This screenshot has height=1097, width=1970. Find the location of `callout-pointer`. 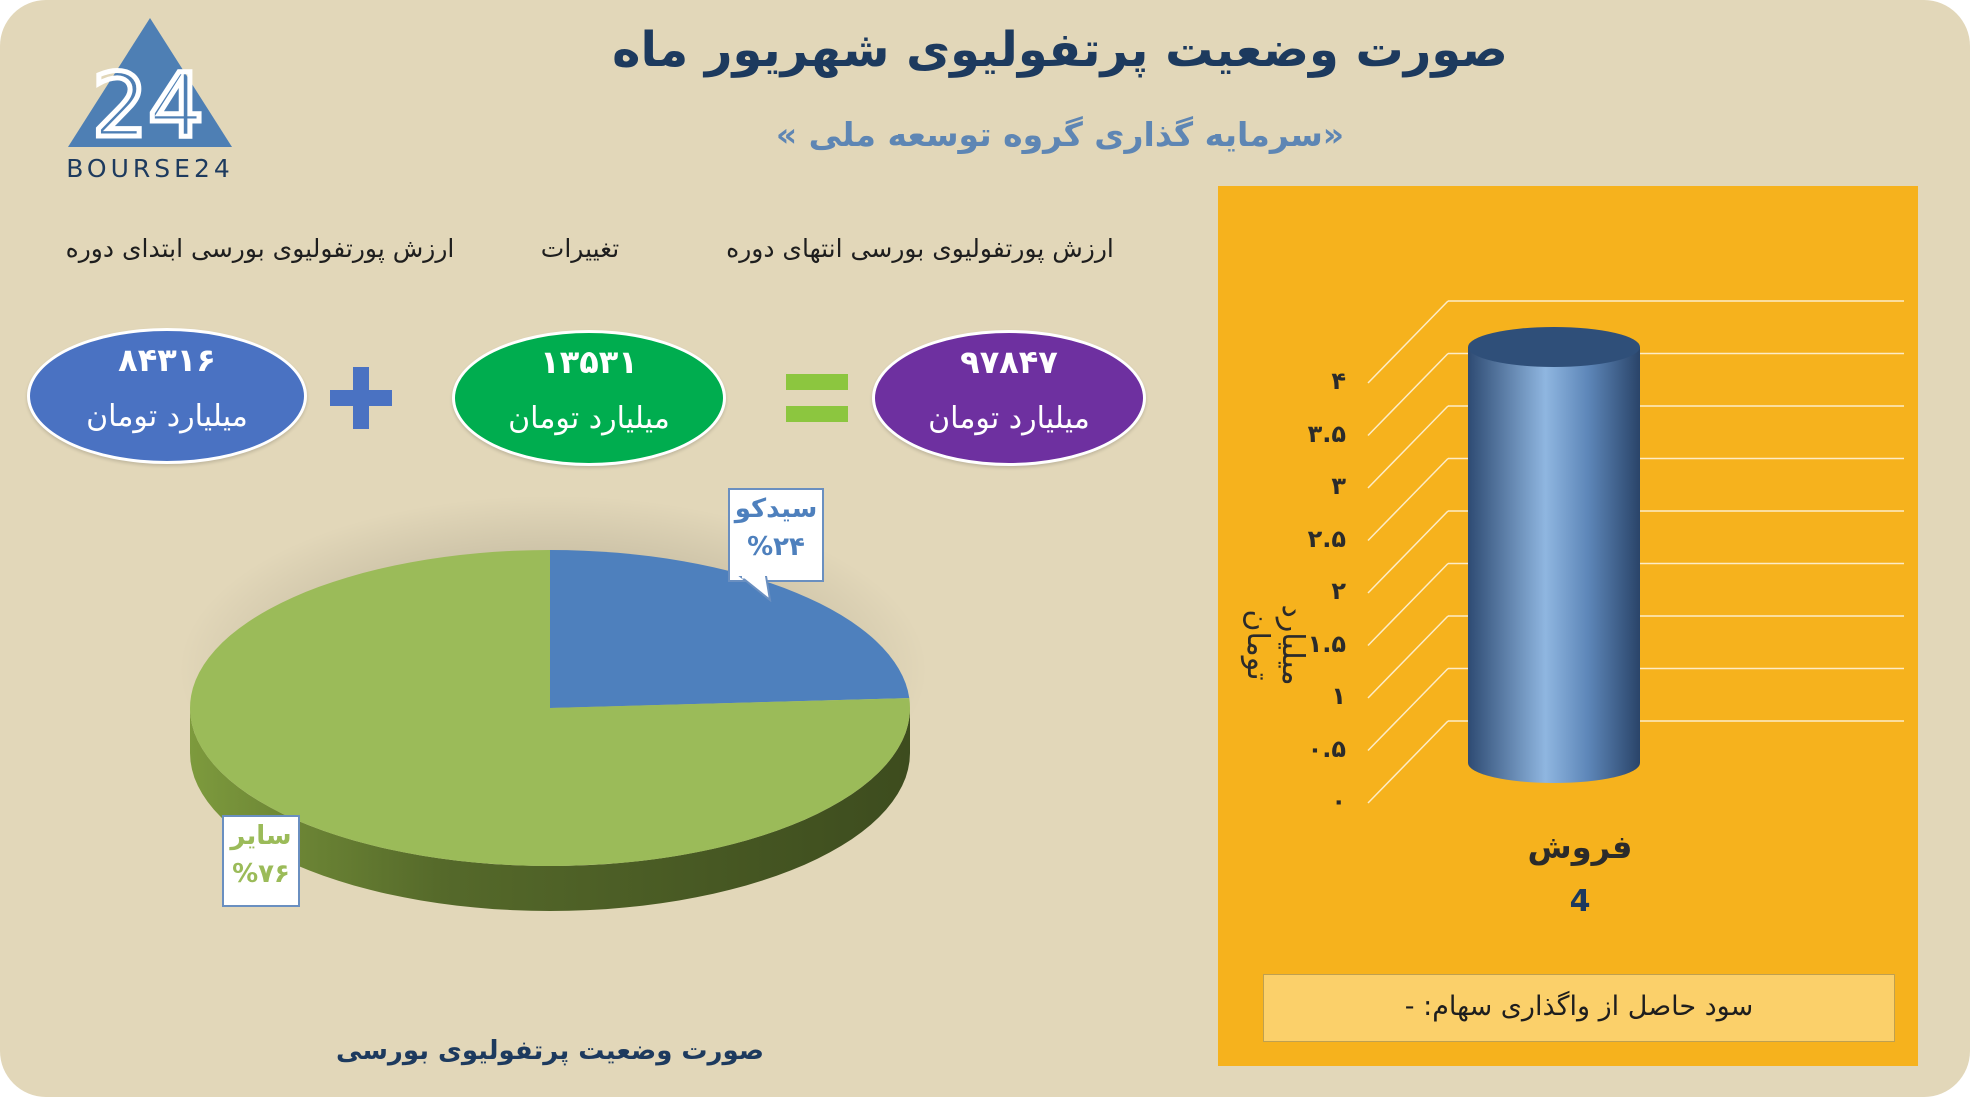

callout-pointer is located at coordinates (755, 589).